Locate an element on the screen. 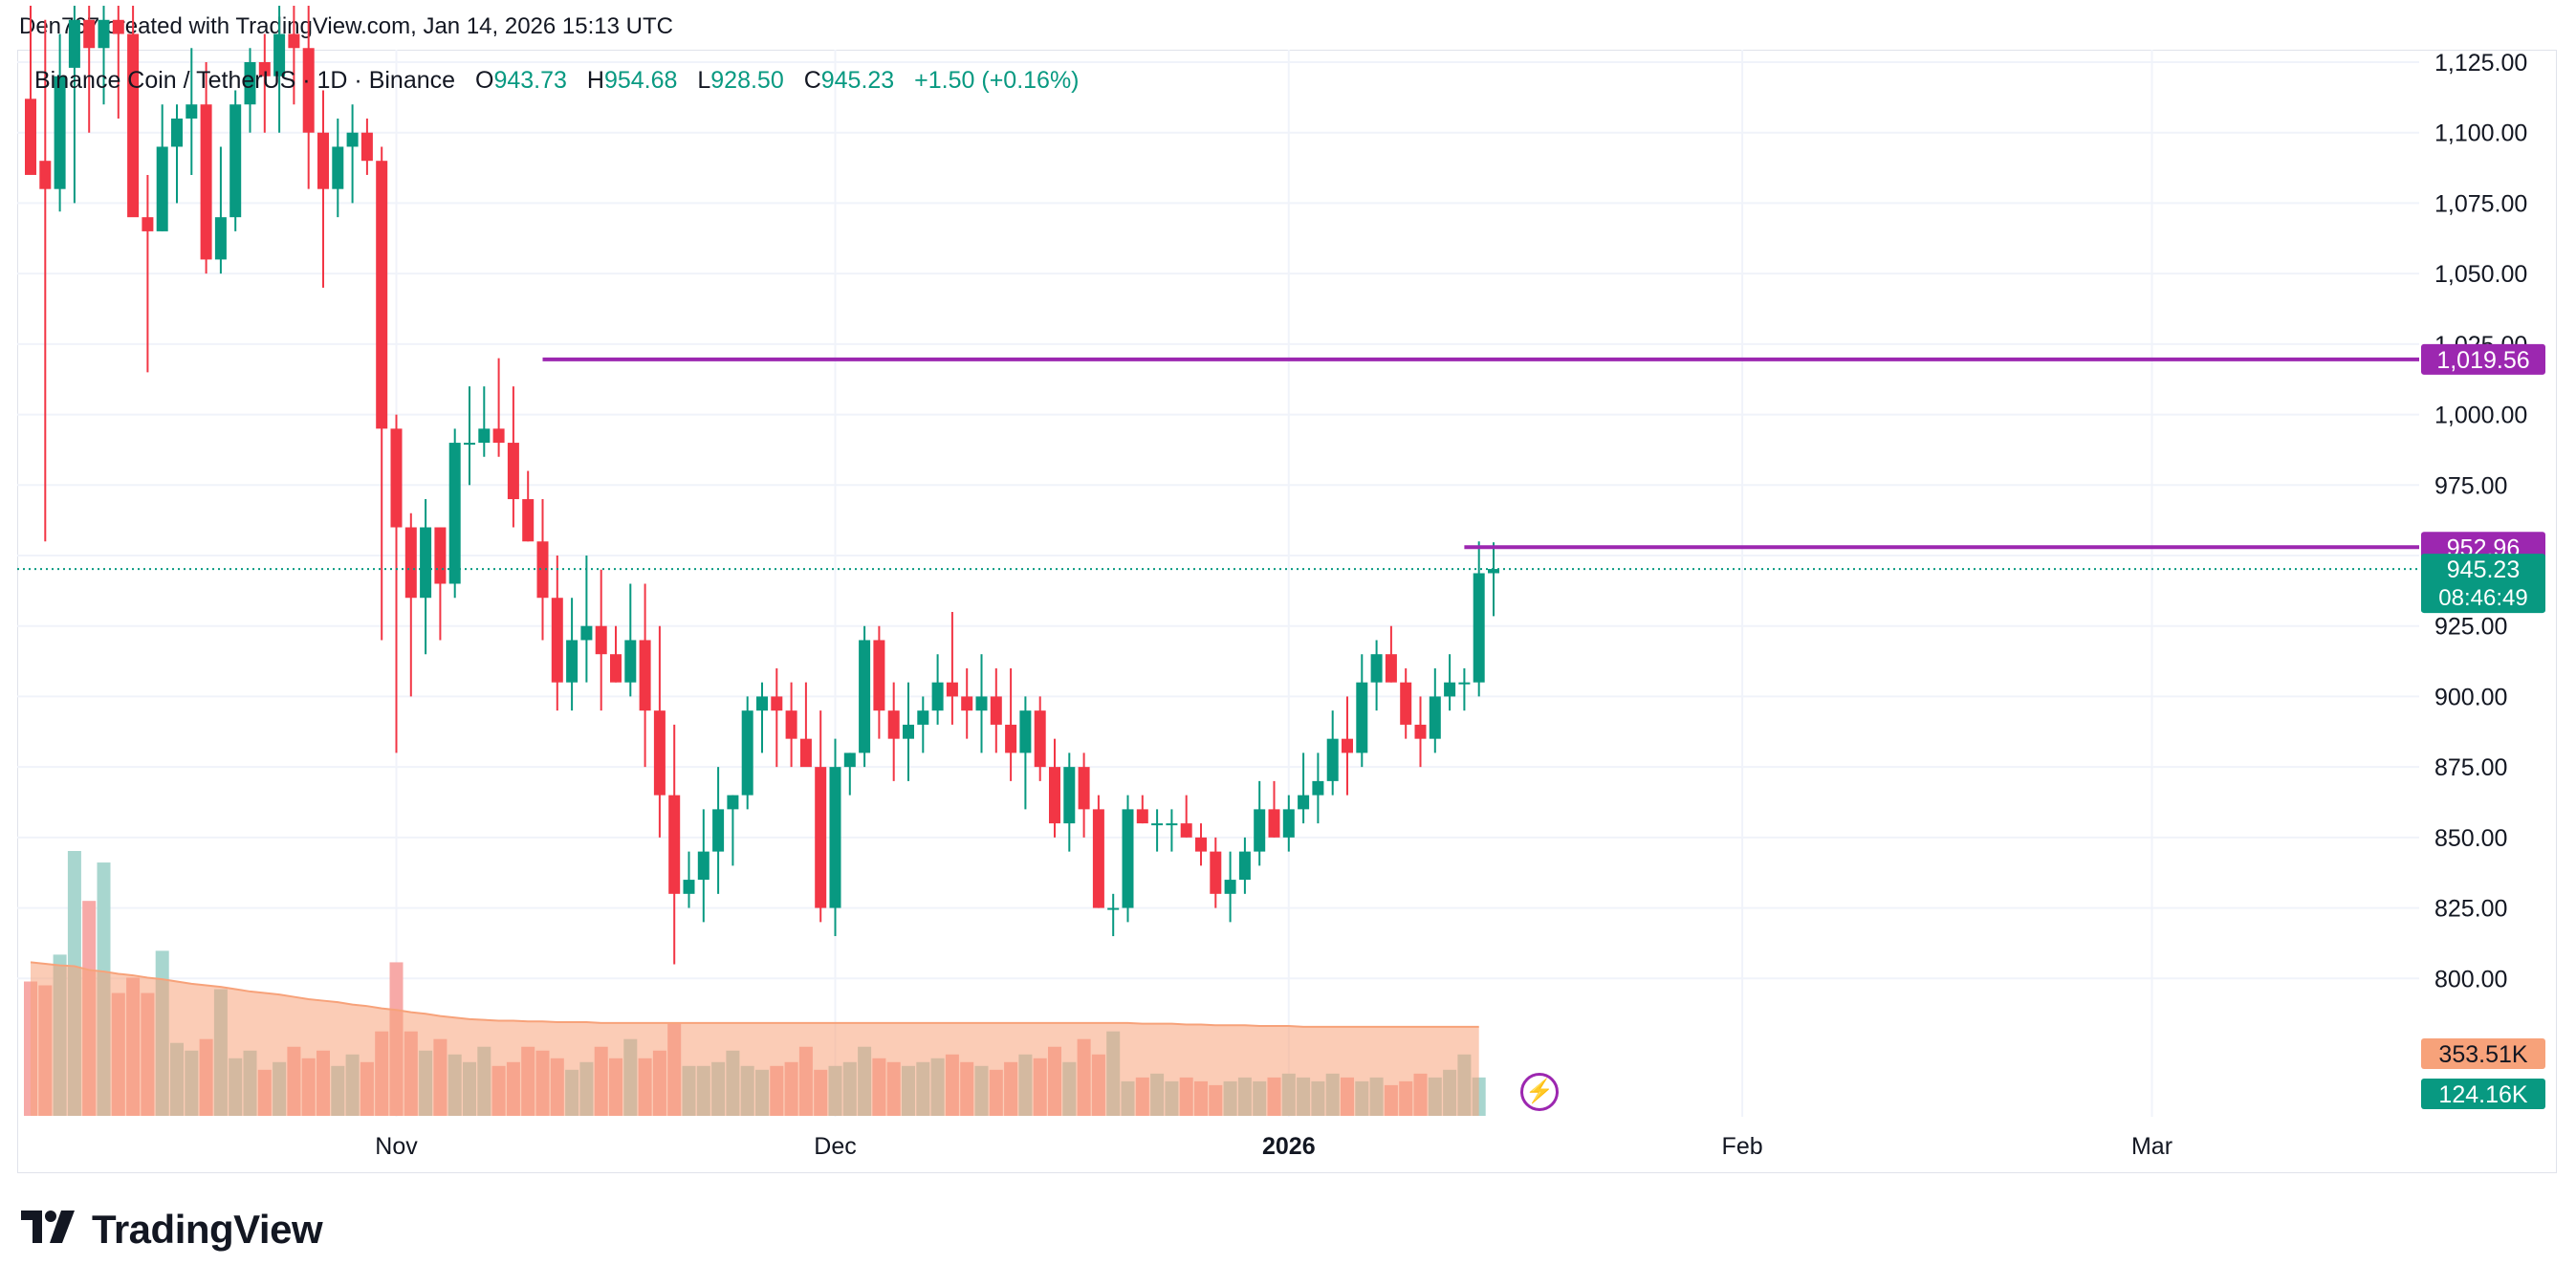  high-label: H is located at coordinates (595, 81).